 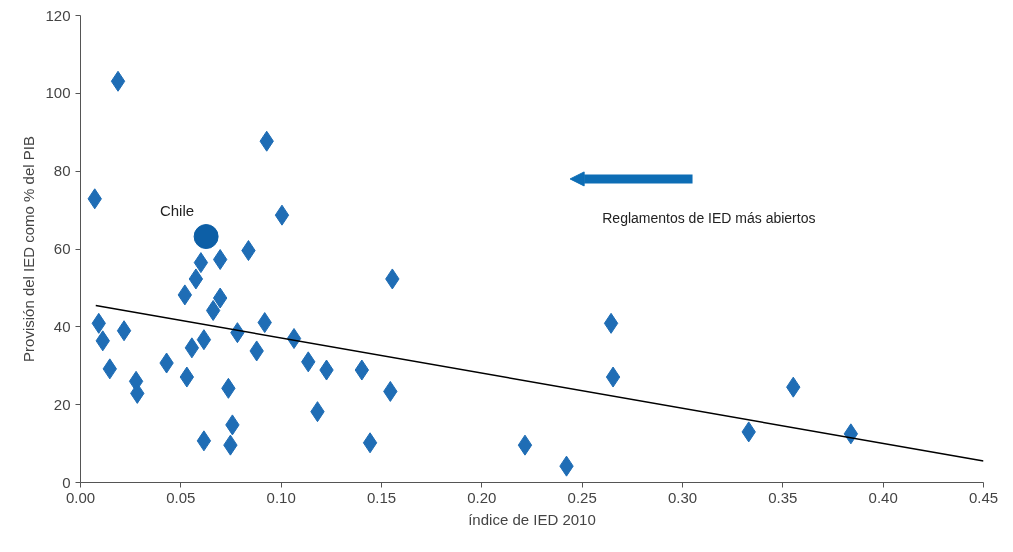 I want to click on x-tick-label: 0.00, so click(x=80, y=497).